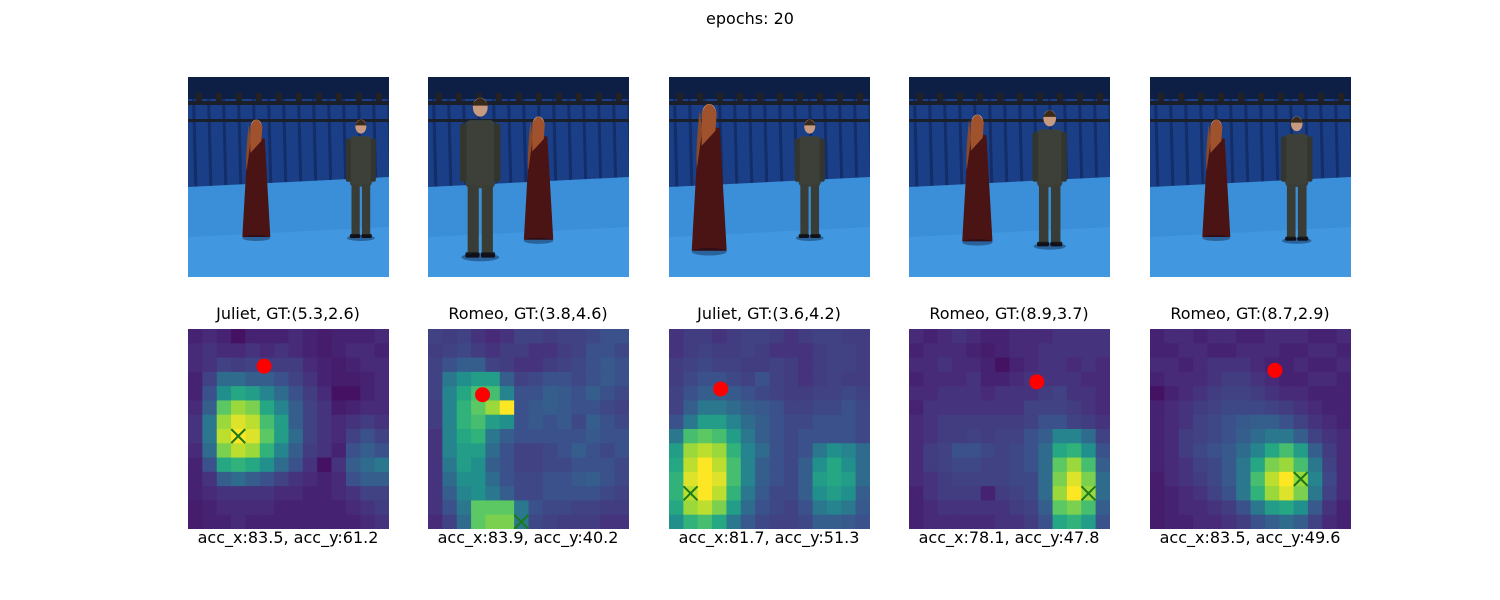 The height and width of the screenshot is (600, 1500). Describe the element at coordinates (528, 313) in the screenshot. I see `heatmap-title-2: Romeo, GT:(3.8,4.6)` at that location.